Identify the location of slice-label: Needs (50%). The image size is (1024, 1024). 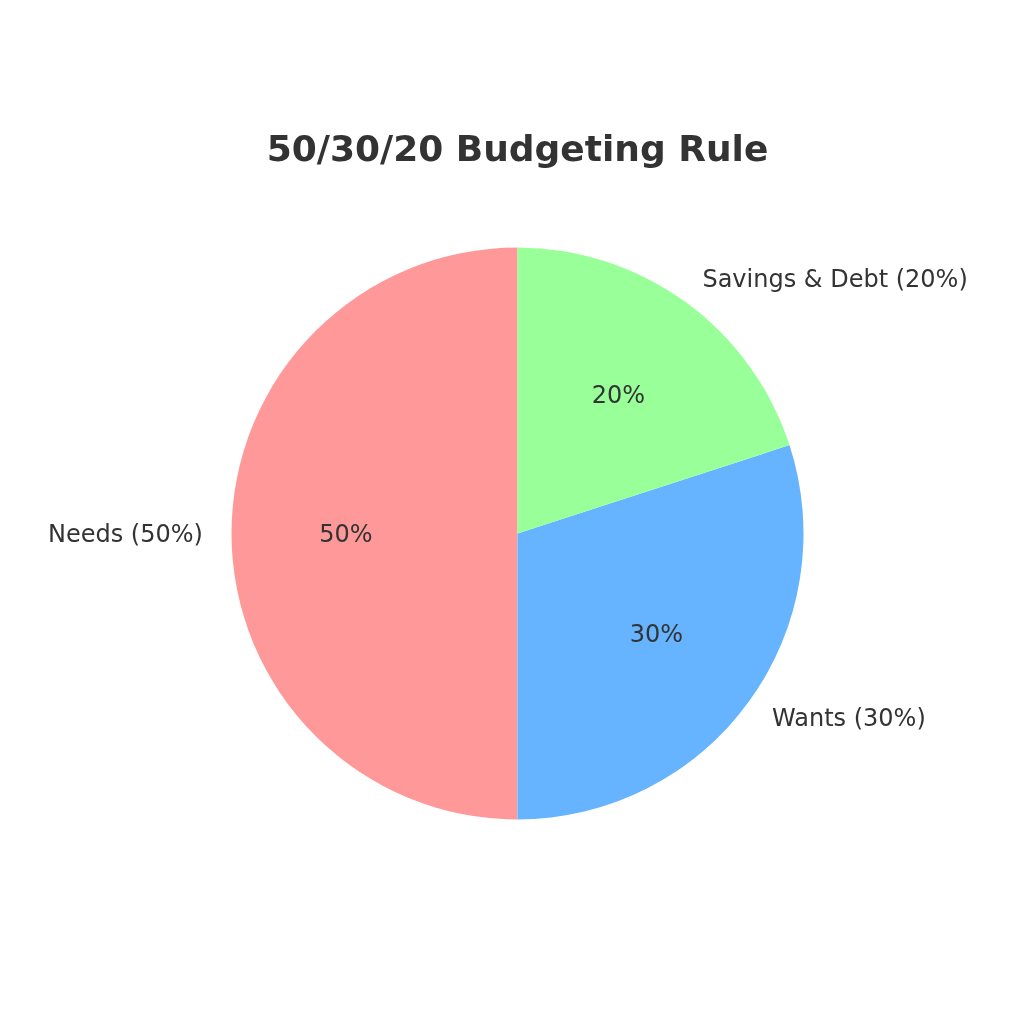
(125, 533).